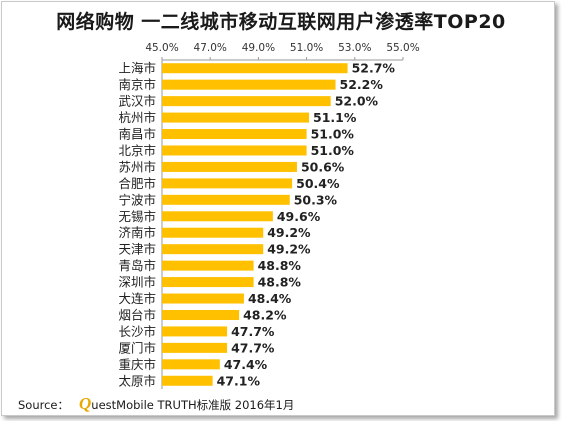  I want to click on x-tick-label: 47.0%, so click(210, 48).